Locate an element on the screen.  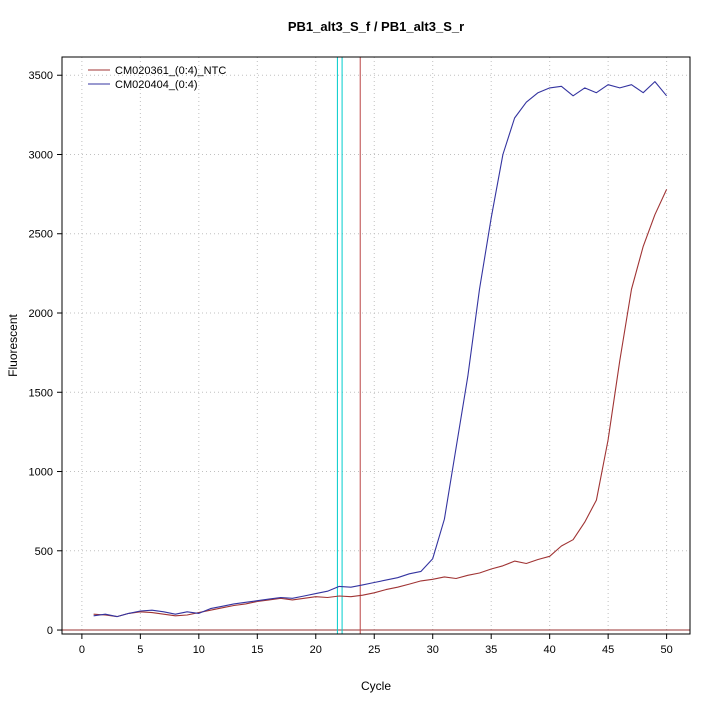
x-tick-label: 40 is located at coordinates (550, 650).